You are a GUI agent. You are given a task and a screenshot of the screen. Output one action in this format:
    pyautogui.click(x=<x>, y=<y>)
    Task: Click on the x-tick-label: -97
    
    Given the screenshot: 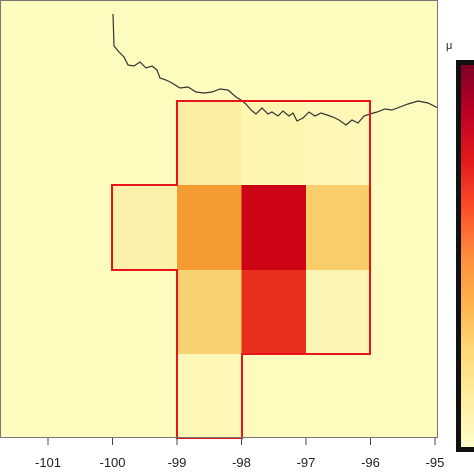 What is the action you would take?
    pyautogui.click(x=306, y=462)
    